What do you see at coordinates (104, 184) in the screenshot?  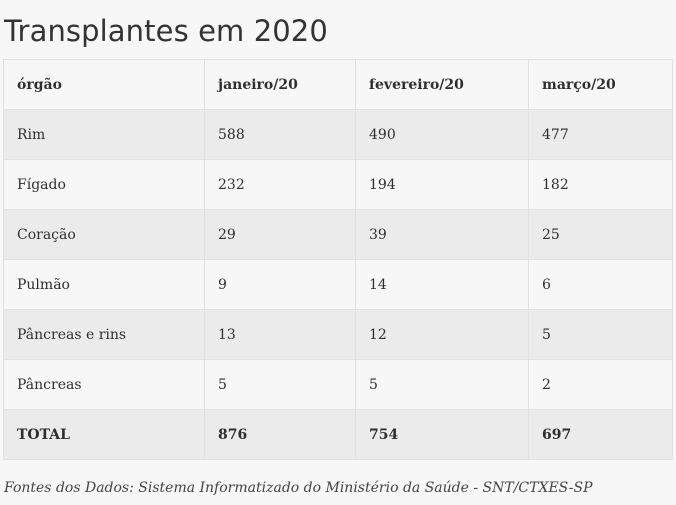 I see `organ-cell: Fígado` at bounding box center [104, 184].